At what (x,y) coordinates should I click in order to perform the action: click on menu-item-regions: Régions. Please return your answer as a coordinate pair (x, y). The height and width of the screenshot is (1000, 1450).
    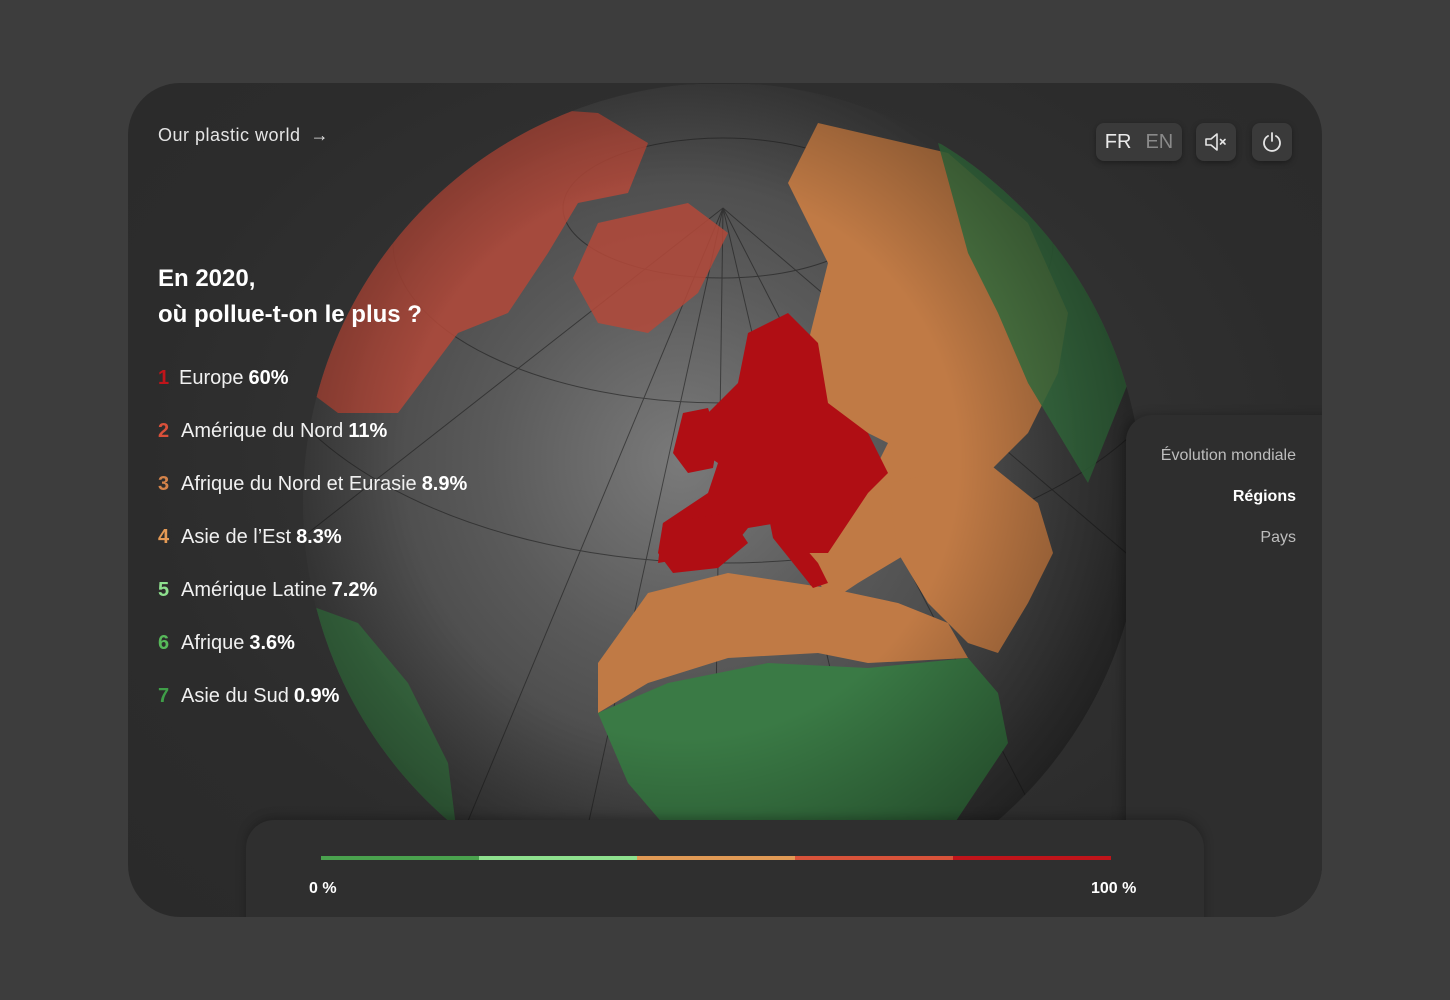
    Looking at the image, I should click on (1264, 496).